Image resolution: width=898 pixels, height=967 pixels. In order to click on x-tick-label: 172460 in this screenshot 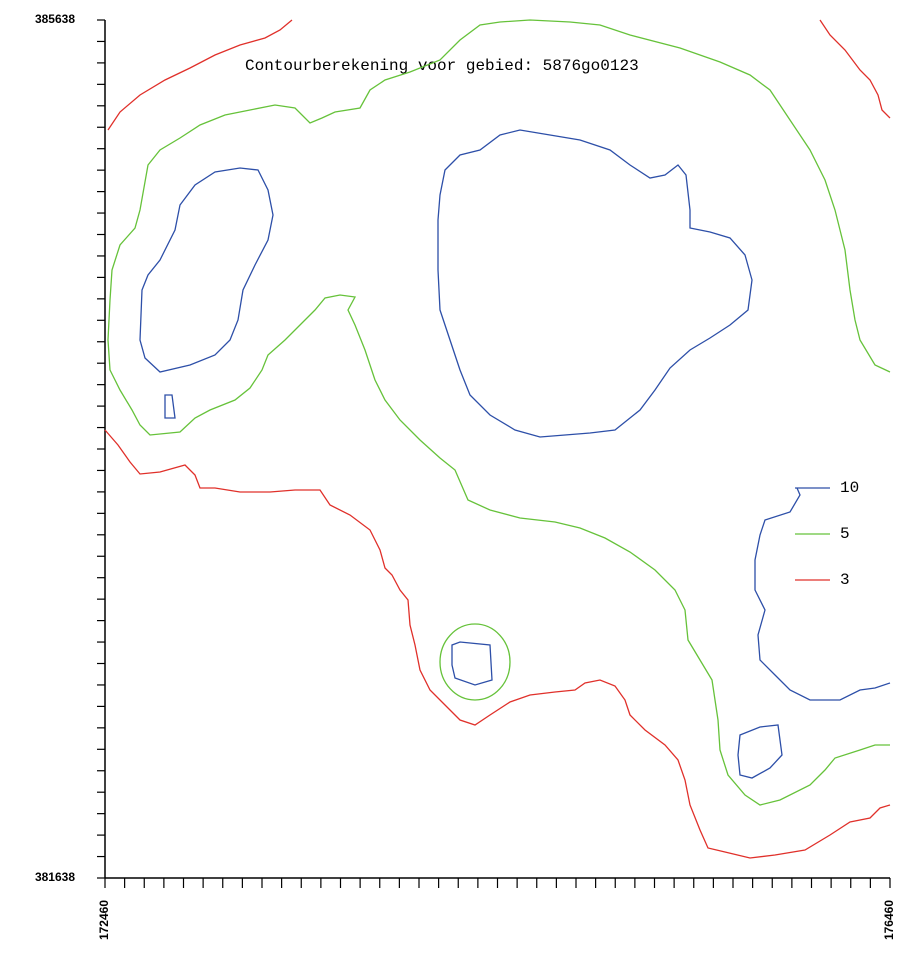, I will do `click(104, 920)`.